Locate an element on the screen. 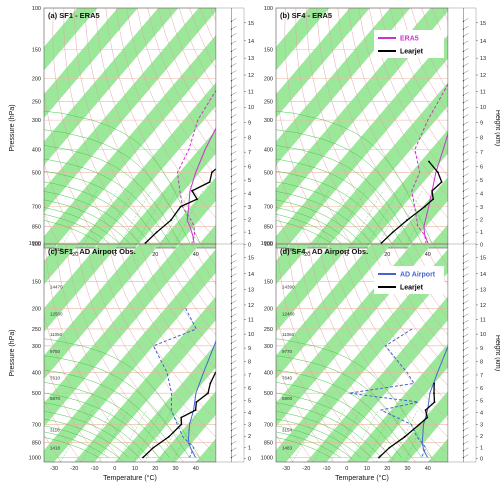  pressure-tick-label: 500 is located at coordinates (36, 394).